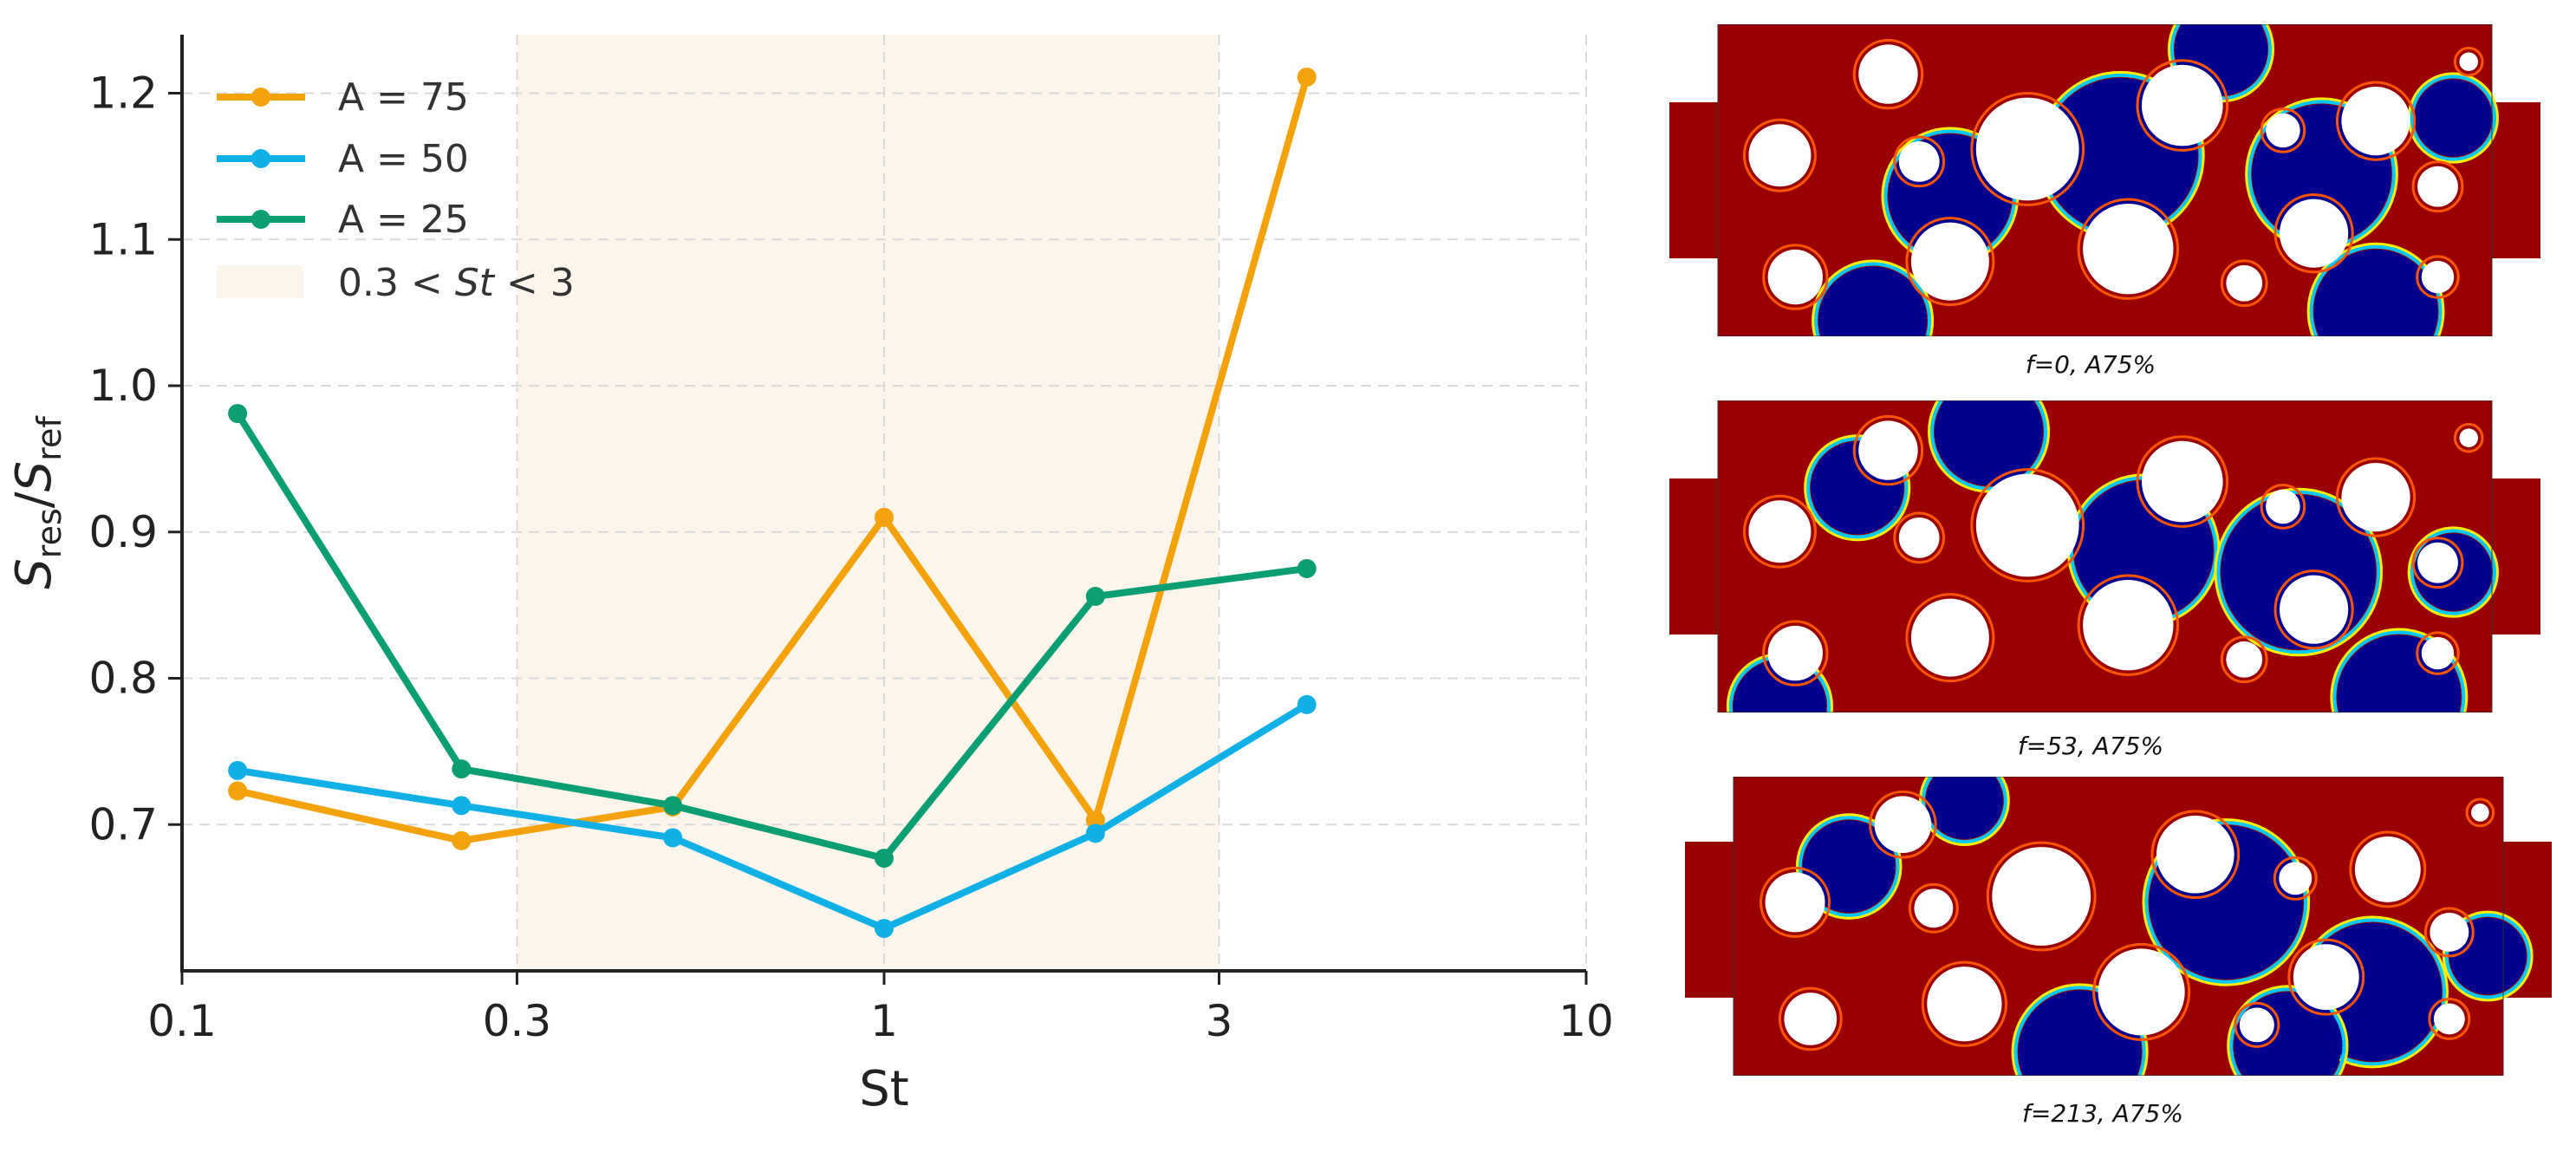 Image resolution: width=2576 pixels, height=1152 pixels. Describe the element at coordinates (123, 239) in the screenshot. I see `y-tick-label: 1.1` at that location.